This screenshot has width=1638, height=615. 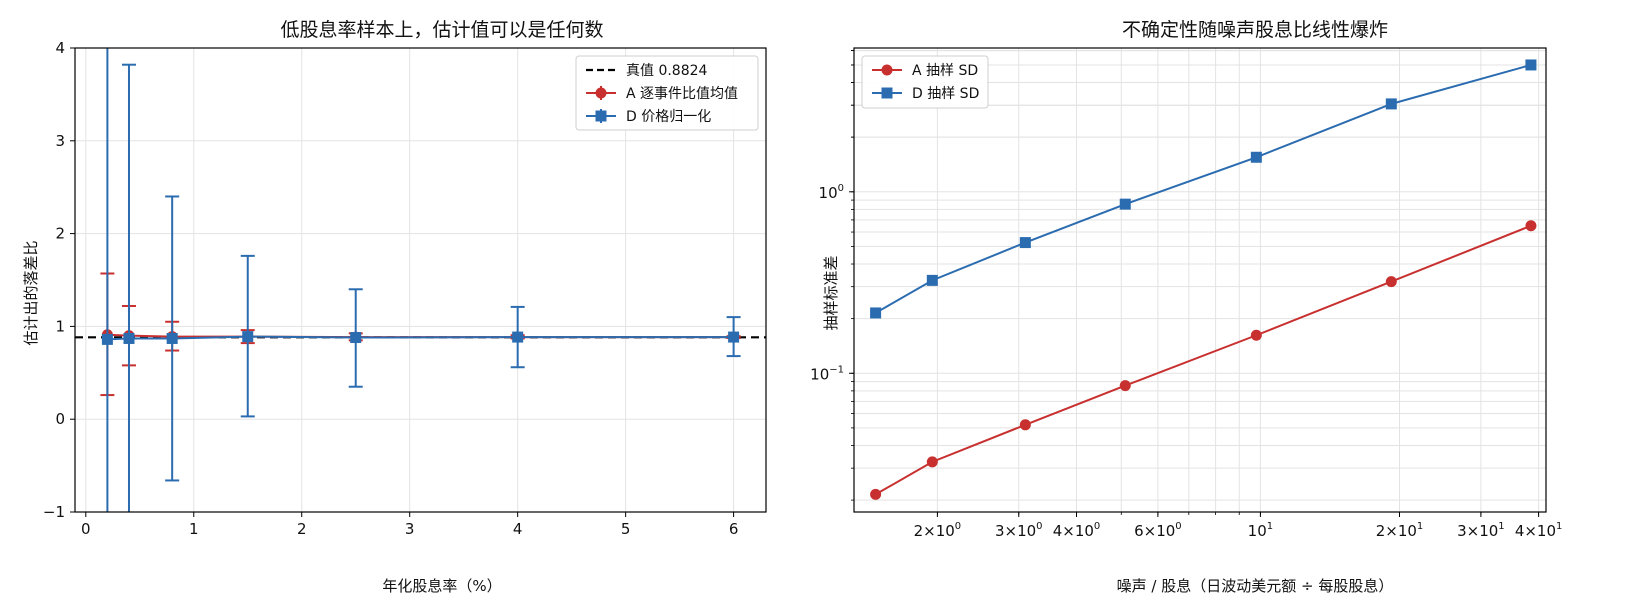 What do you see at coordinates (1260, 530) in the screenshot?
I see `chart-right-xtick-label: 101` at bounding box center [1260, 530].